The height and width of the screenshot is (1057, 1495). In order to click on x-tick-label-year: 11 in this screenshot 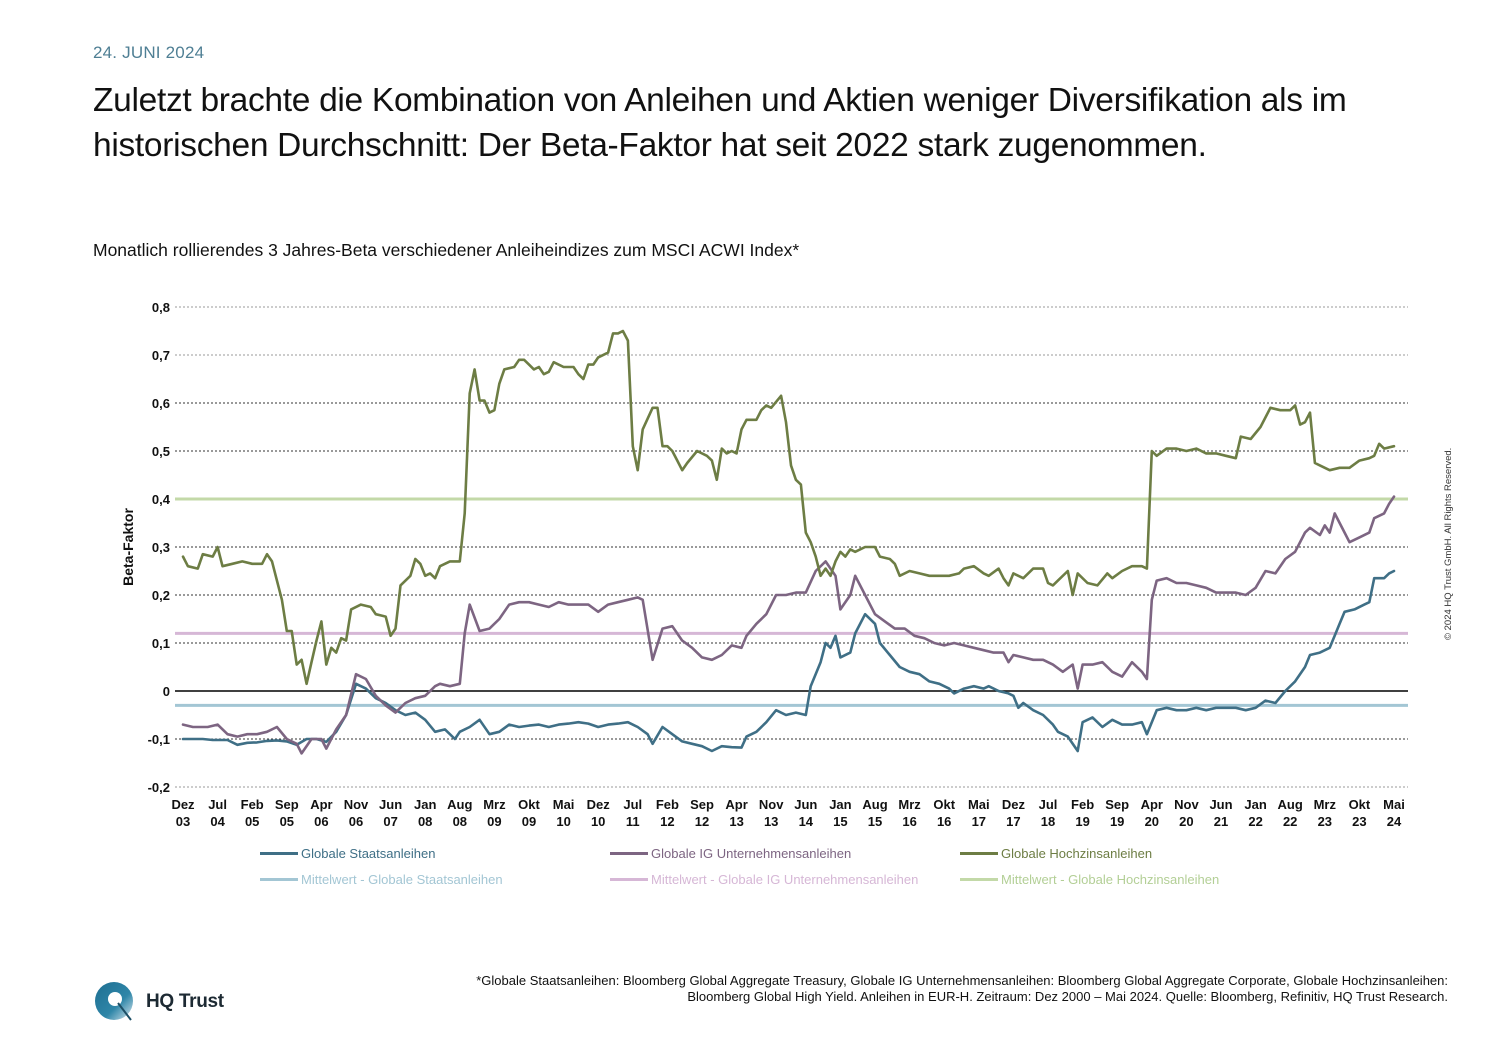, I will do `click(633, 821)`.